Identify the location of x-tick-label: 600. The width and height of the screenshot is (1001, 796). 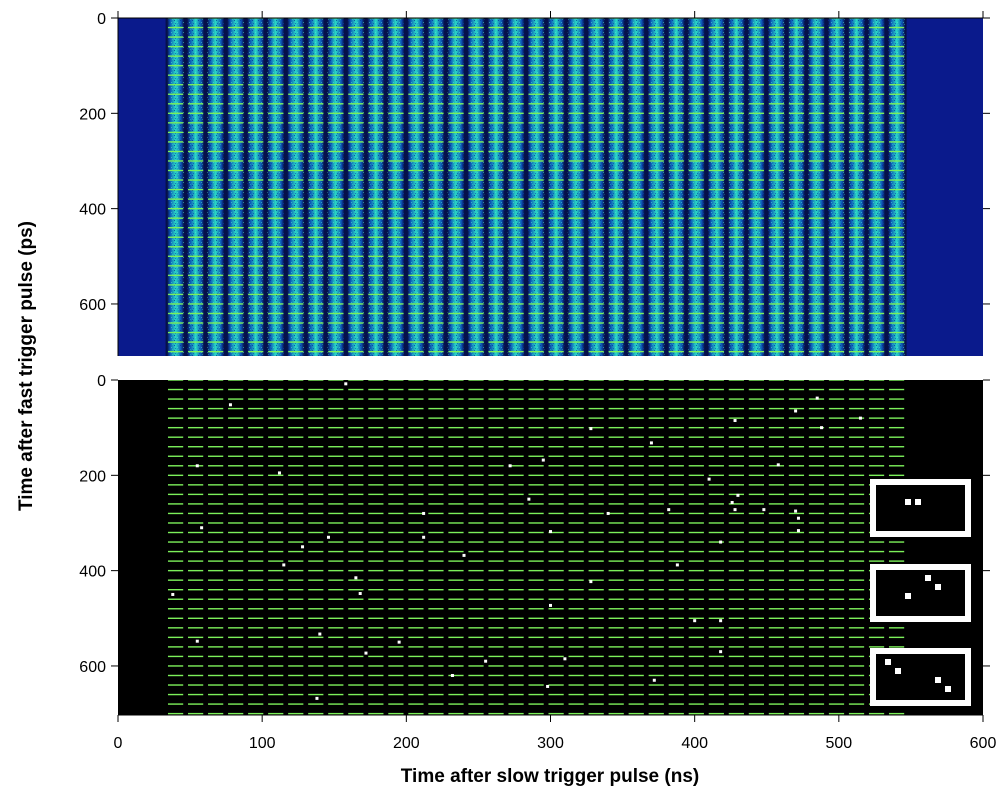
(983, 743).